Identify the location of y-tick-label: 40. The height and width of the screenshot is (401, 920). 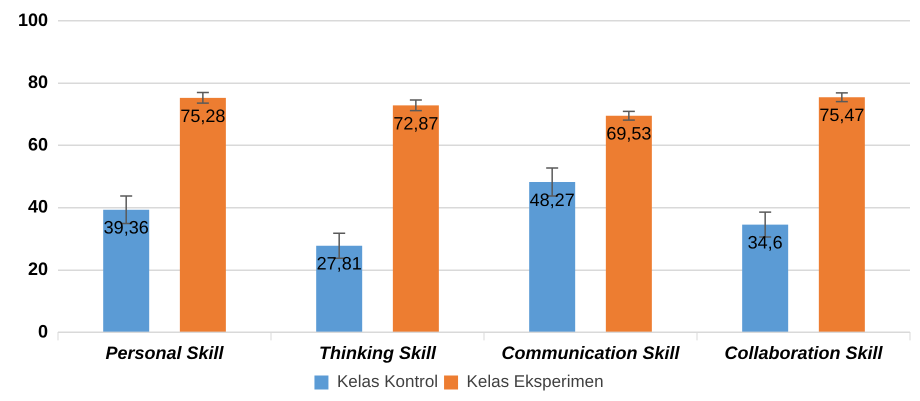
(38, 206).